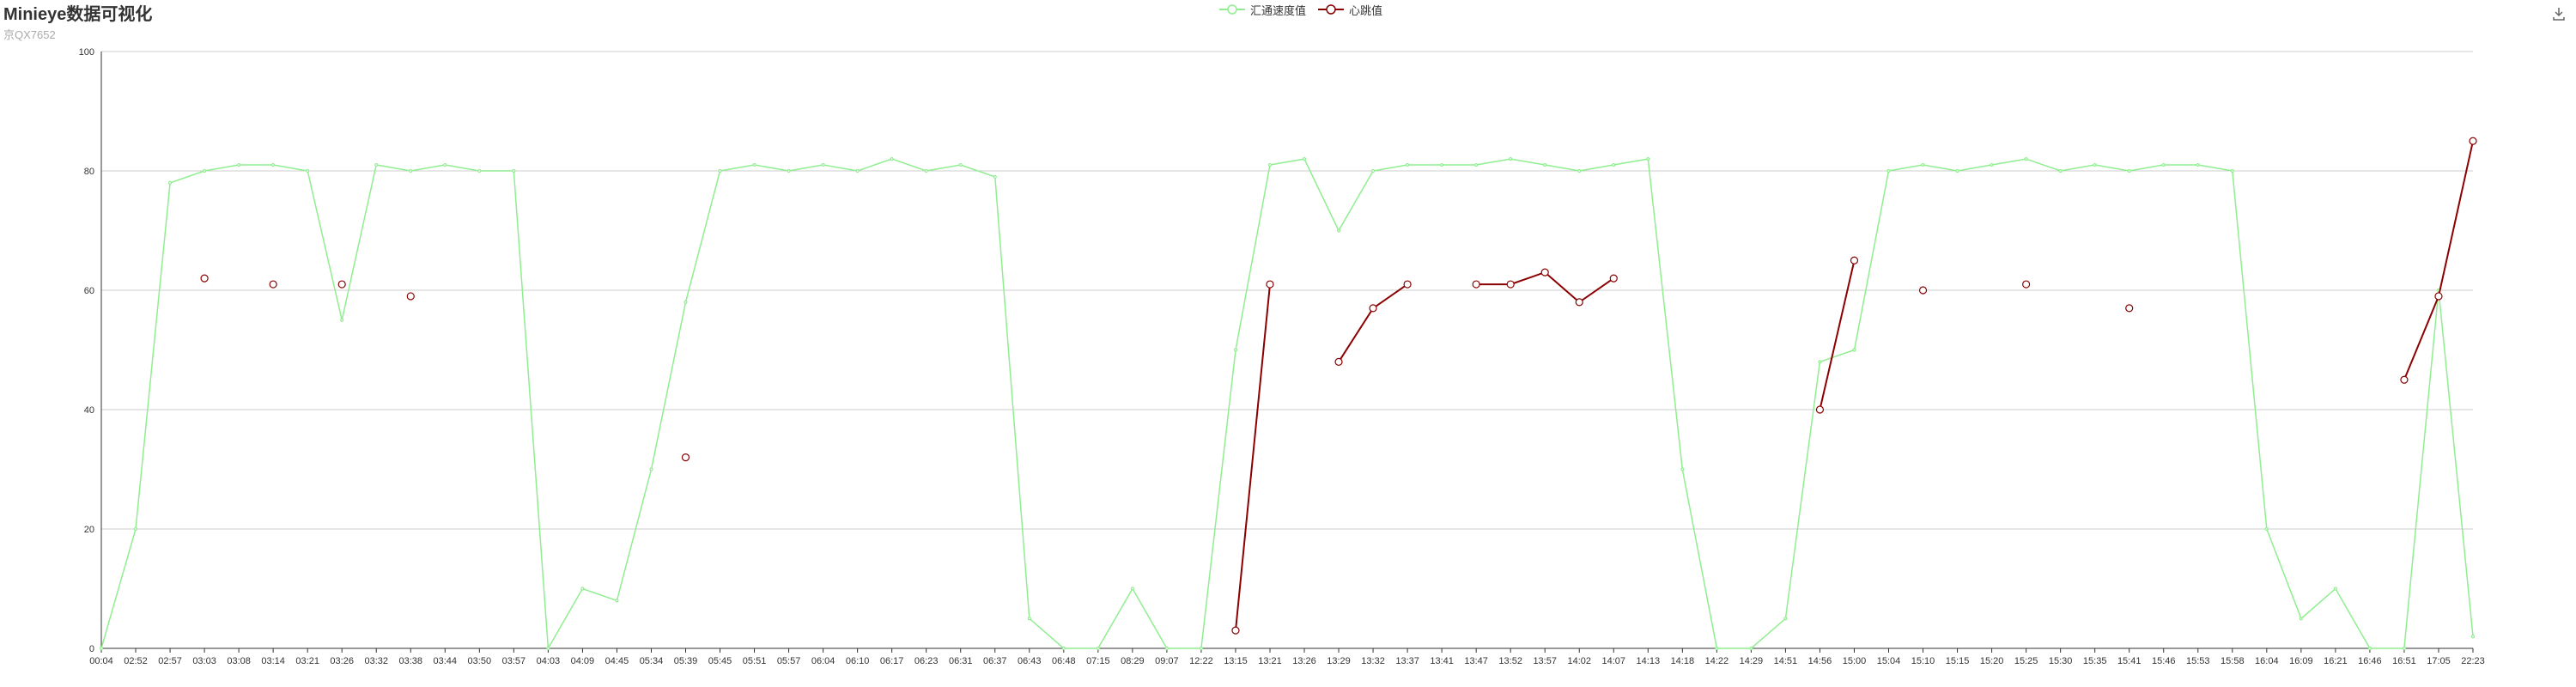  What do you see at coordinates (1270, 661) in the screenshot?
I see `x-tick-label: 13:21` at bounding box center [1270, 661].